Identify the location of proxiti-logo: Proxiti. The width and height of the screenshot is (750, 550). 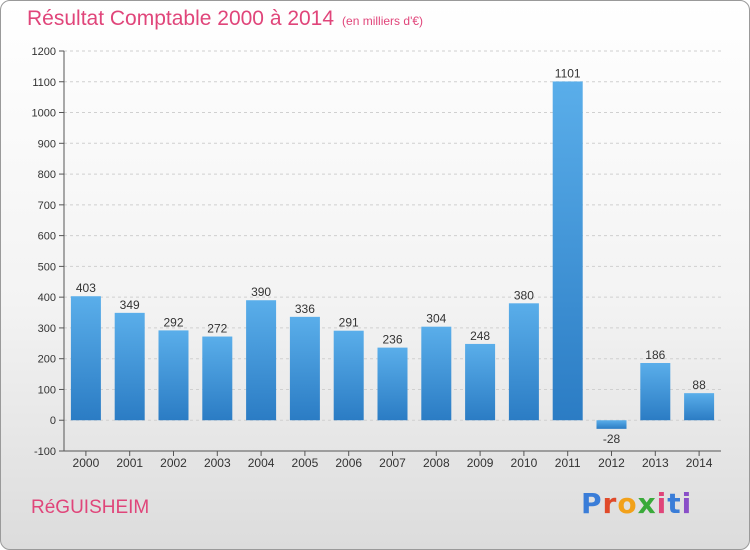
(636, 503).